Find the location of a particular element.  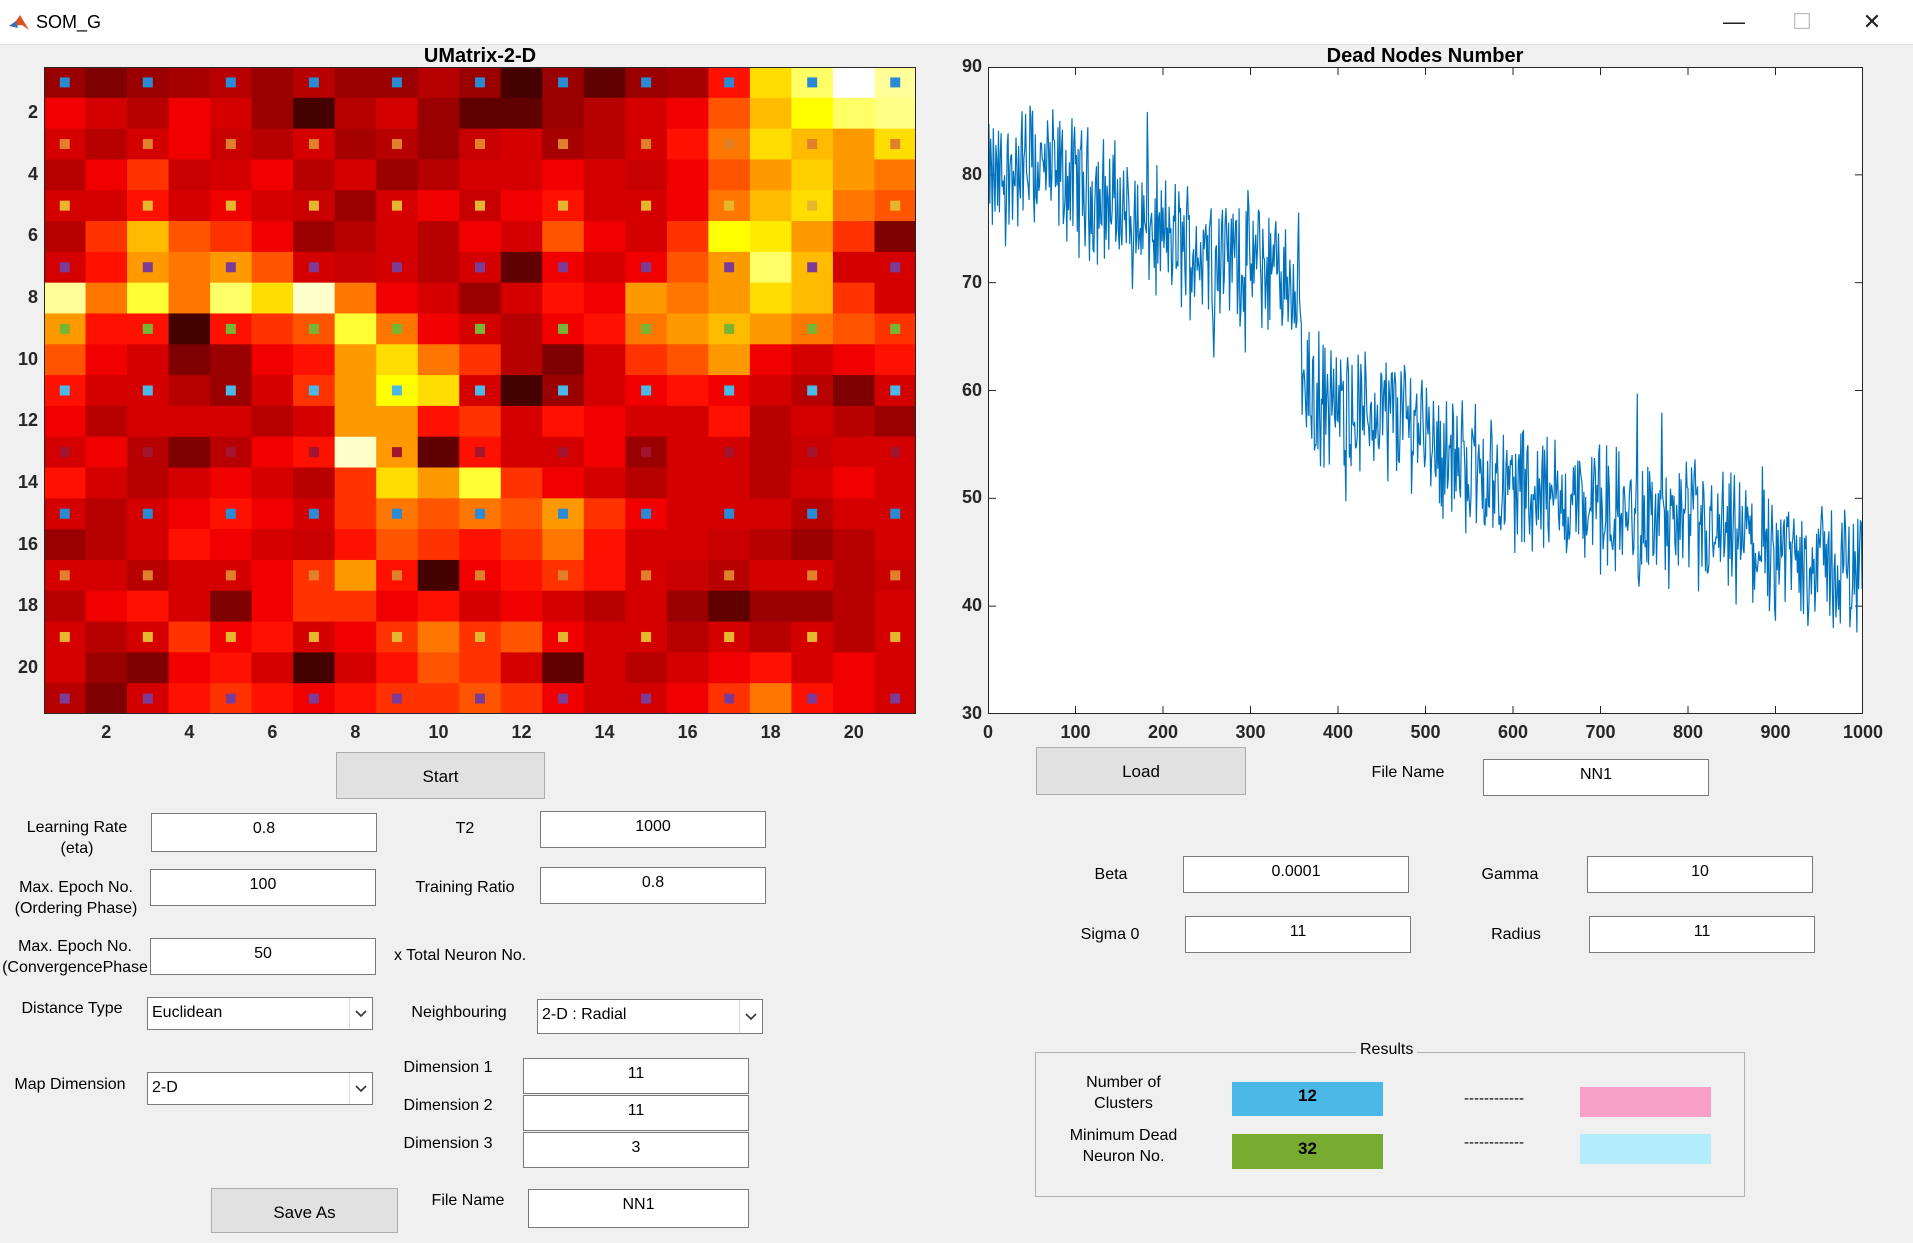

map-dimension-dropdown: 2-D is located at coordinates (260, 1088).